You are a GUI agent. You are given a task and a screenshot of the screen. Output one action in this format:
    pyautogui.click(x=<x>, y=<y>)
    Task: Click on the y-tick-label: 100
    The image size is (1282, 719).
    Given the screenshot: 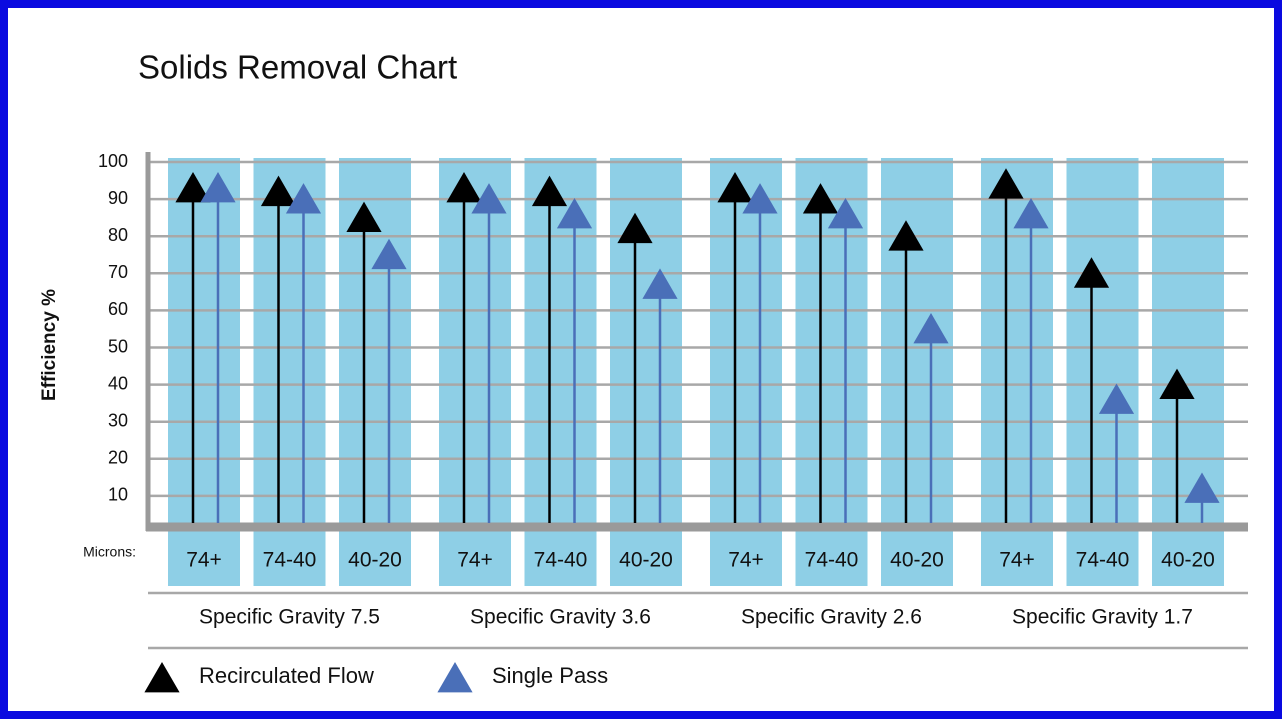 What is the action you would take?
    pyautogui.click(x=113, y=161)
    